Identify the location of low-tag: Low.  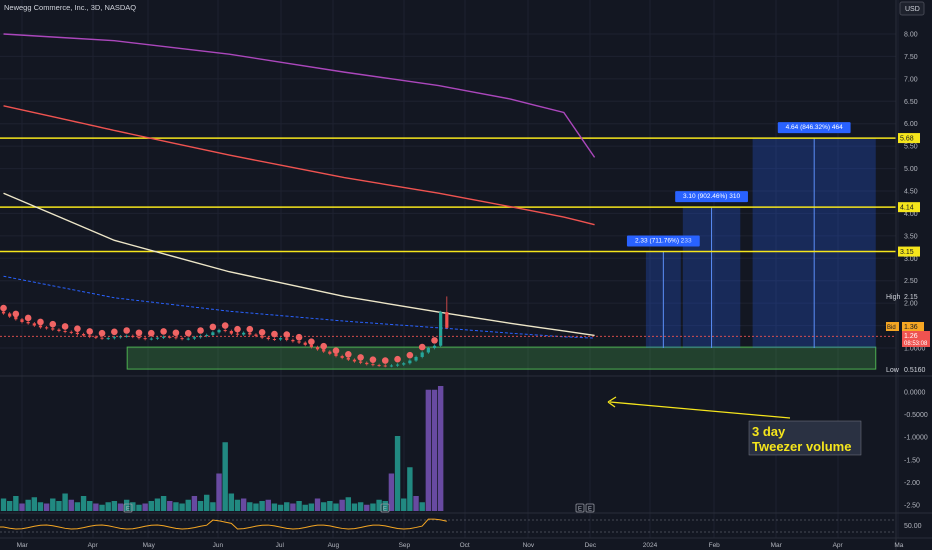
(893, 370).